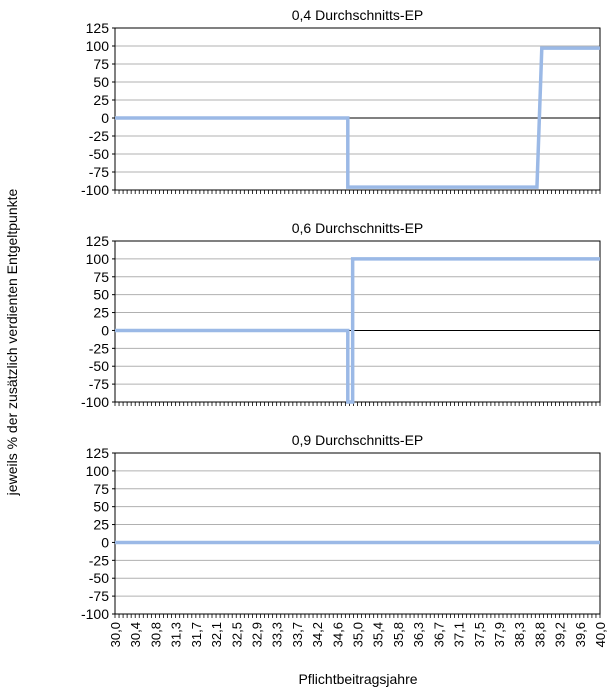 The width and height of the screenshot is (607, 690). Describe the element at coordinates (398, 634) in the screenshot. I see `x-tick-label: 35,8` at that location.